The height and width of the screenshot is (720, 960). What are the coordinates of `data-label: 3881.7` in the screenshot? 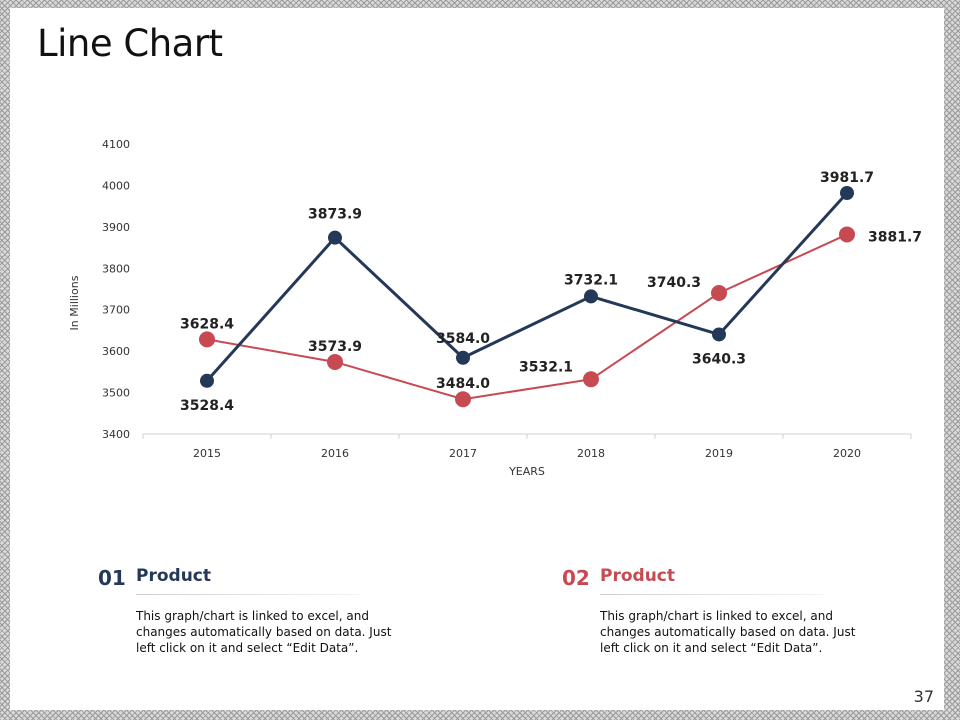 It's located at (895, 237).